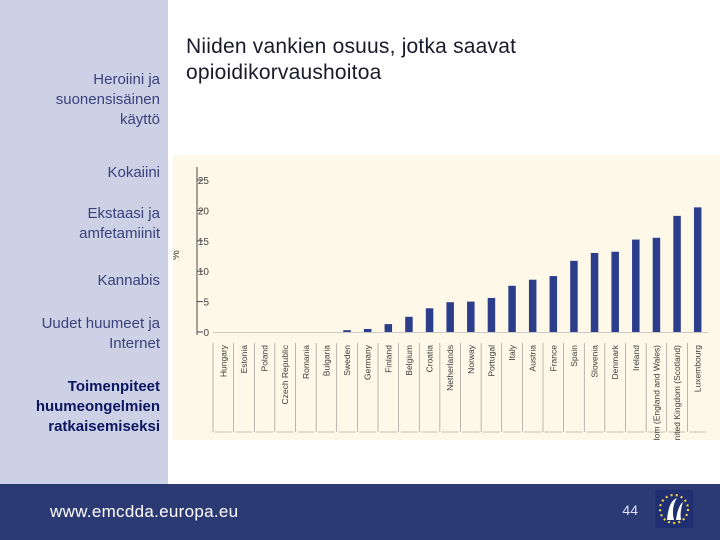  What do you see at coordinates (450, 368) in the screenshot?
I see `category-label: Netherlands` at bounding box center [450, 368].